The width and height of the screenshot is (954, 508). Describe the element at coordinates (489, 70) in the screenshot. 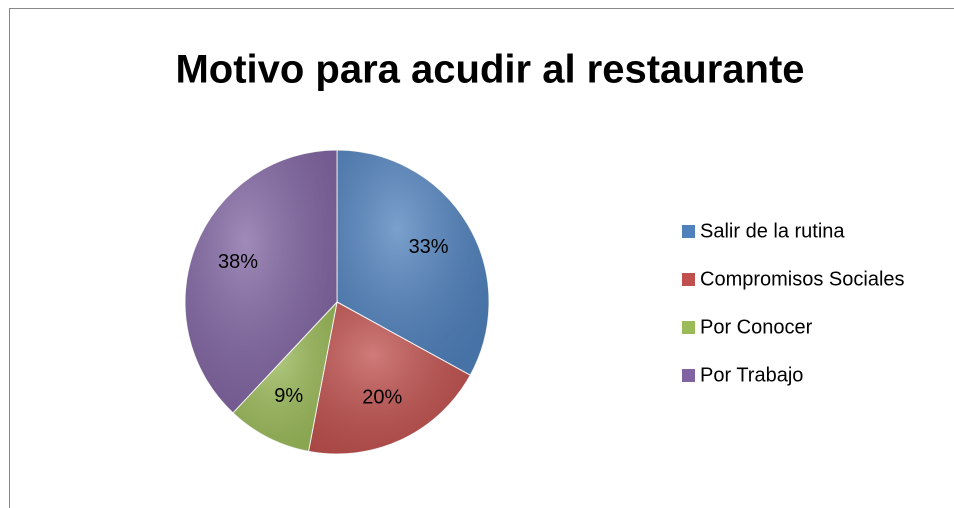

I see `chart-title: Motivo para acudir al restaurante` at that location.